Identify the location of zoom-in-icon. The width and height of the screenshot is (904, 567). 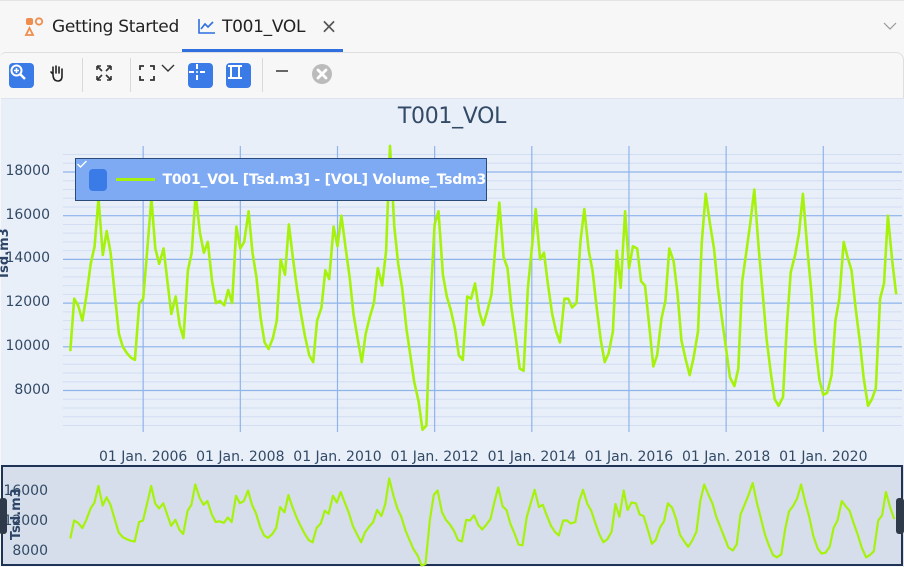
(18, 72).